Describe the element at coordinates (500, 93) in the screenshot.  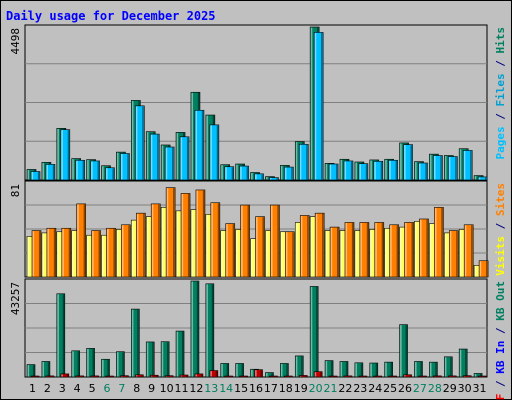
I see `legend: Pages / Files / Hits` at that location.